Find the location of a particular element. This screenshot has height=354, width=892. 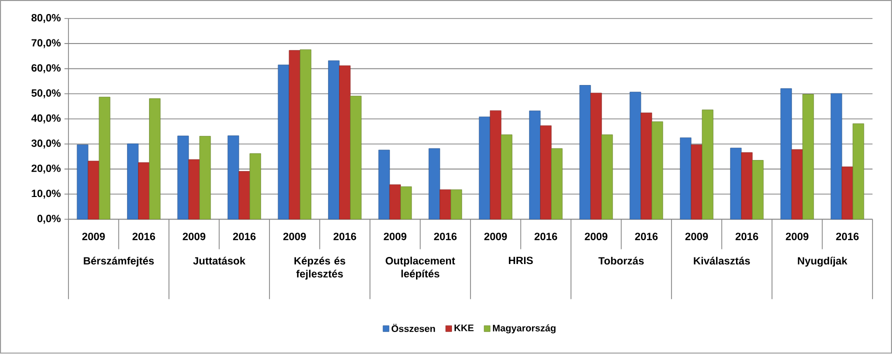

text: Toborzás is located at coordinates (621, 260).